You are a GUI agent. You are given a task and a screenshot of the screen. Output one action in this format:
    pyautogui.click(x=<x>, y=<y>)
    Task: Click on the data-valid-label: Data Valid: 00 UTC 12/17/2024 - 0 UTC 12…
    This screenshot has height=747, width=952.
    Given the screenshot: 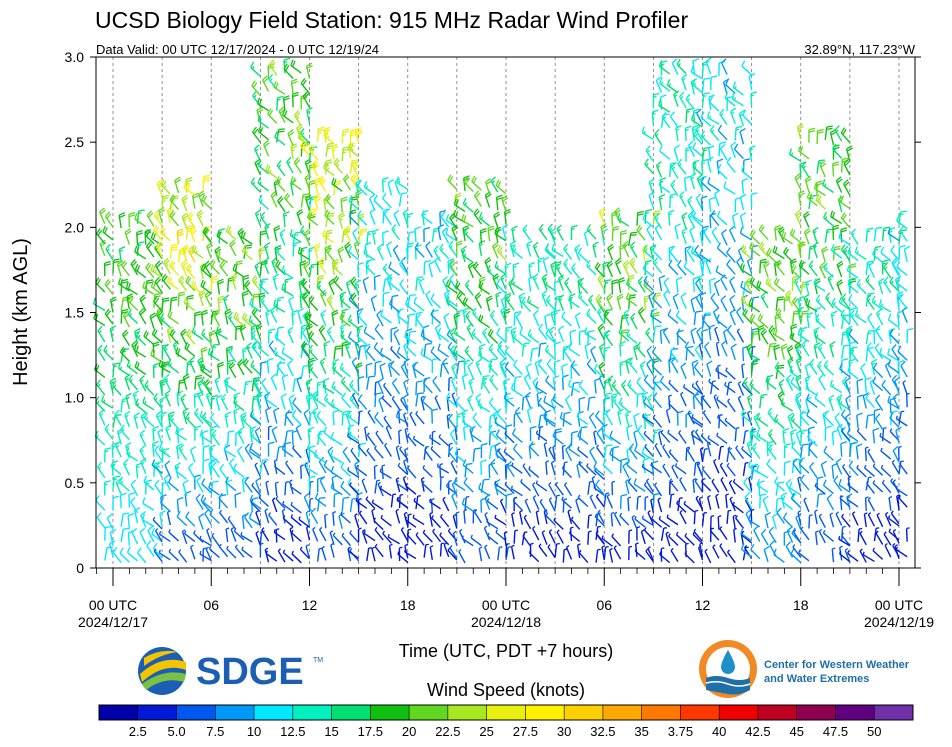 What is the action you would take?
    pyautogui.click(x=237, y=49)
    